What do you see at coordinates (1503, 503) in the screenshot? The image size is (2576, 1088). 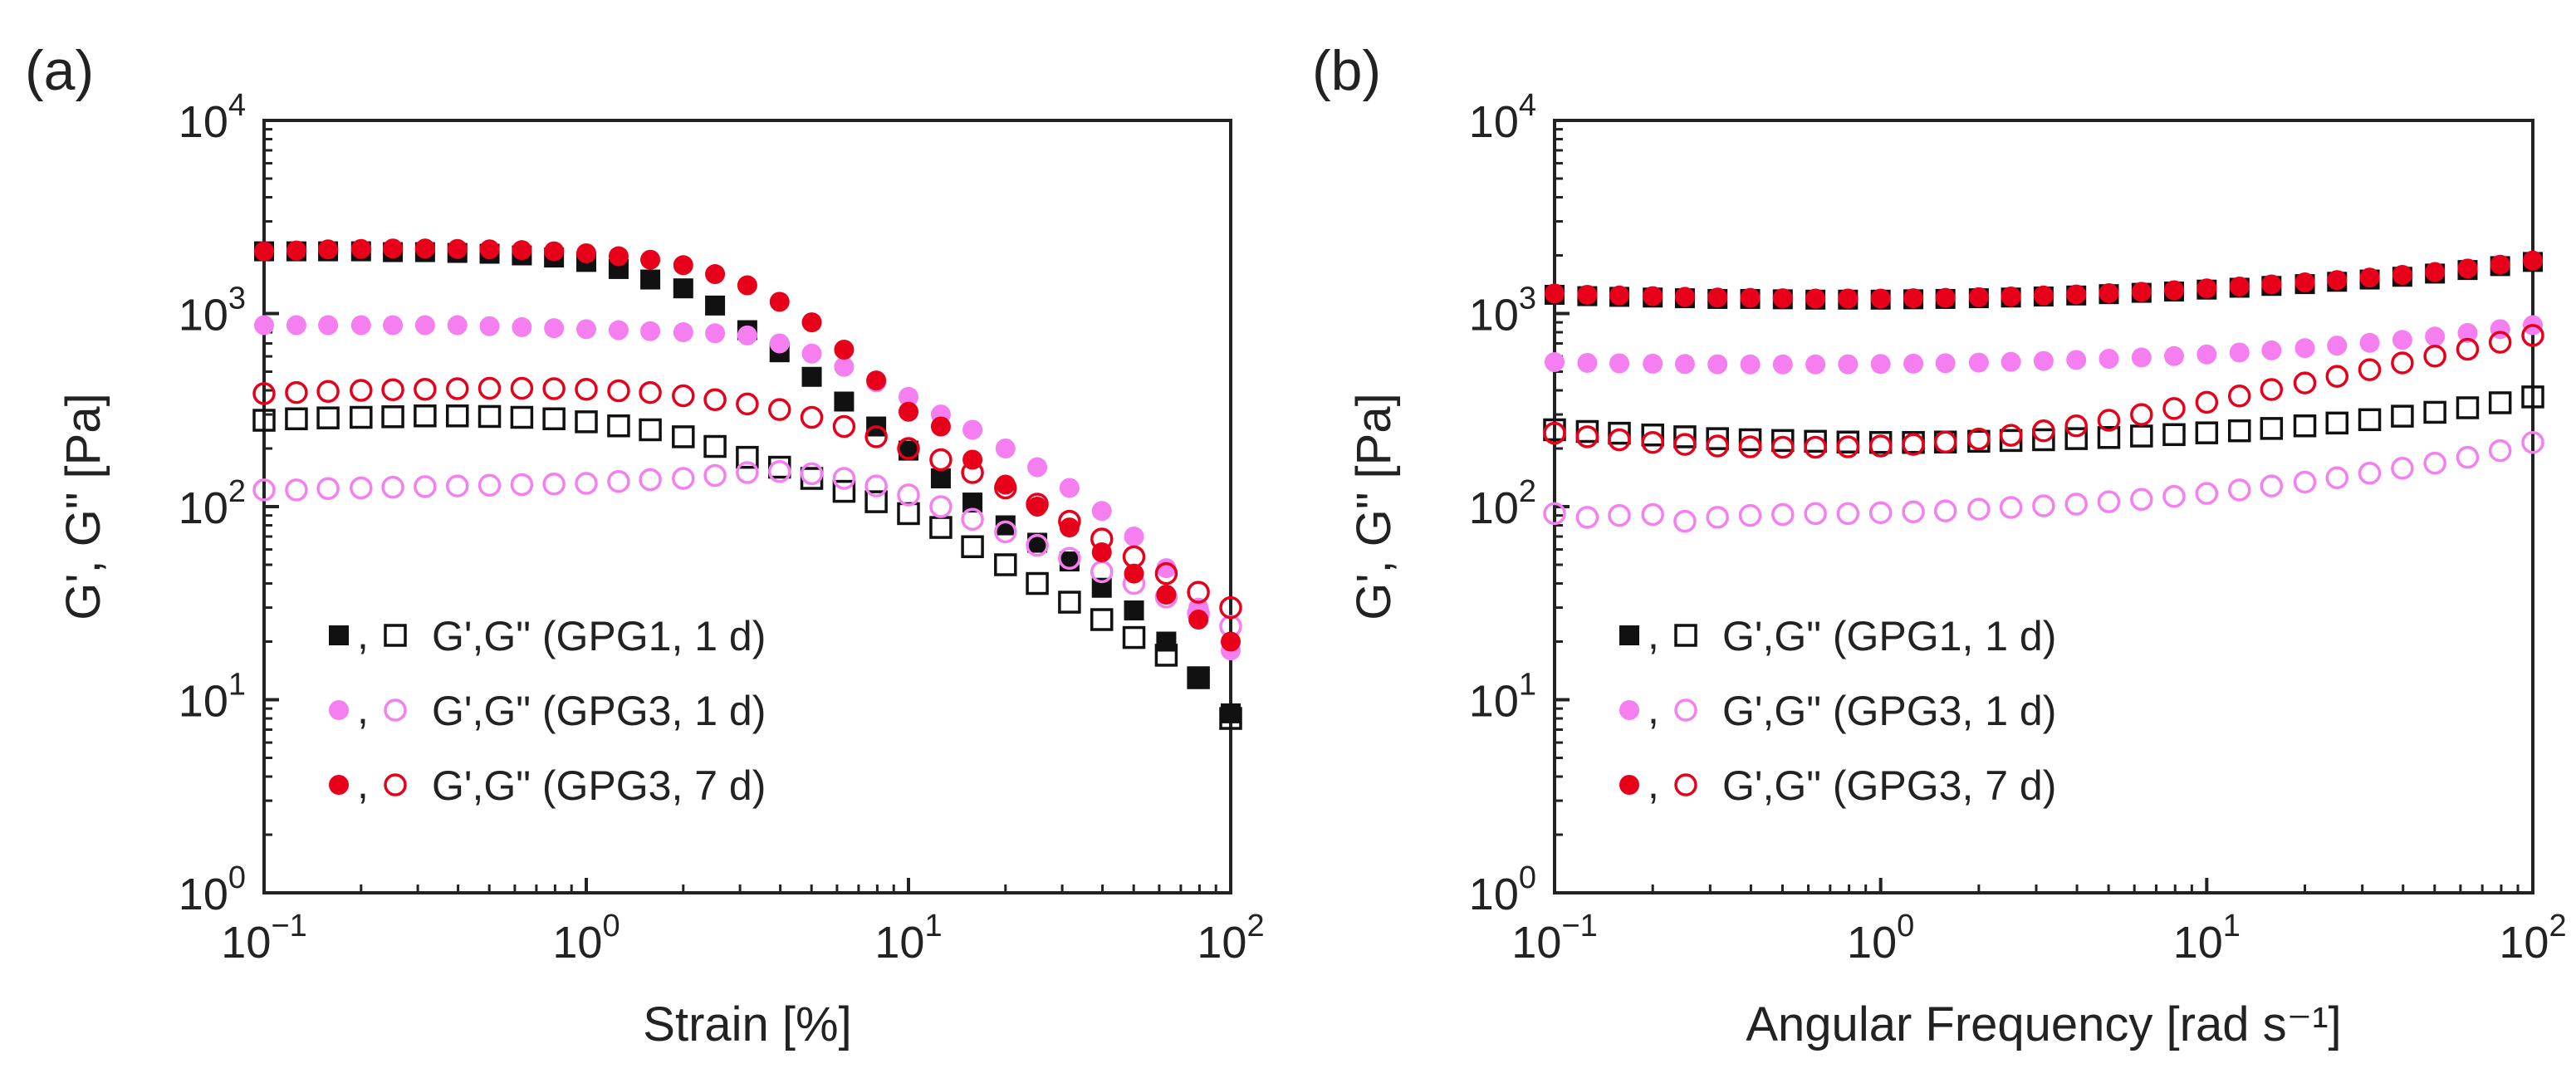 I see `y-tick-label: 10²` at bounding box center [1503, 503].